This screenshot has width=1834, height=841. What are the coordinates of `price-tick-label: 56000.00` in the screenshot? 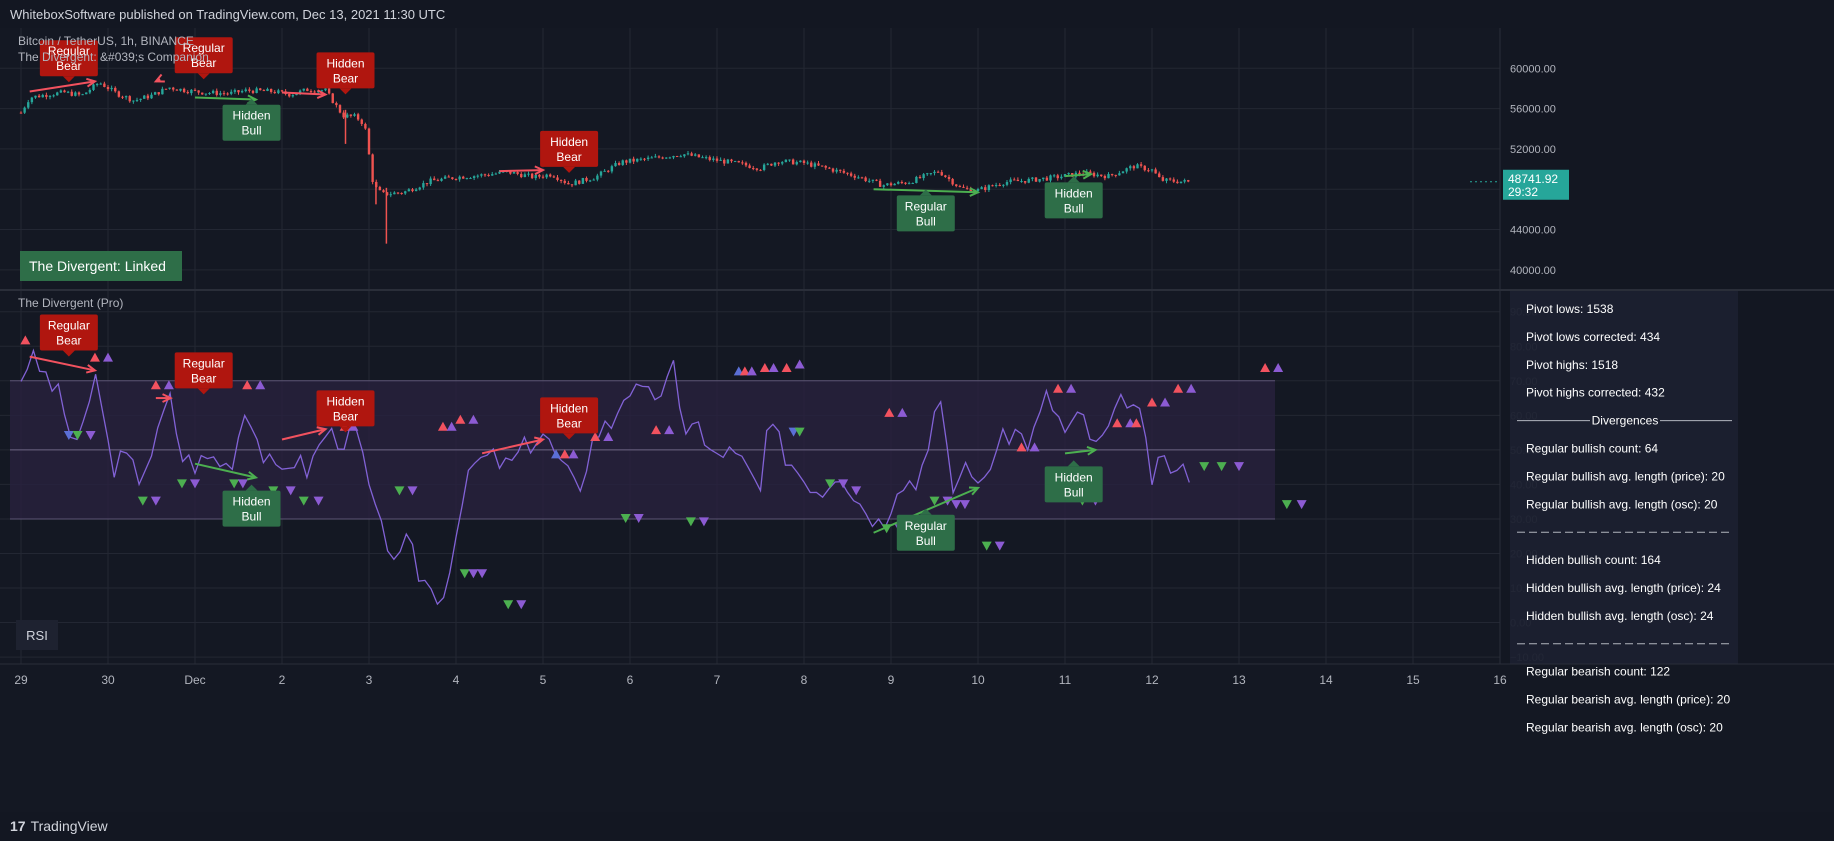 It's located at (1533, 110).